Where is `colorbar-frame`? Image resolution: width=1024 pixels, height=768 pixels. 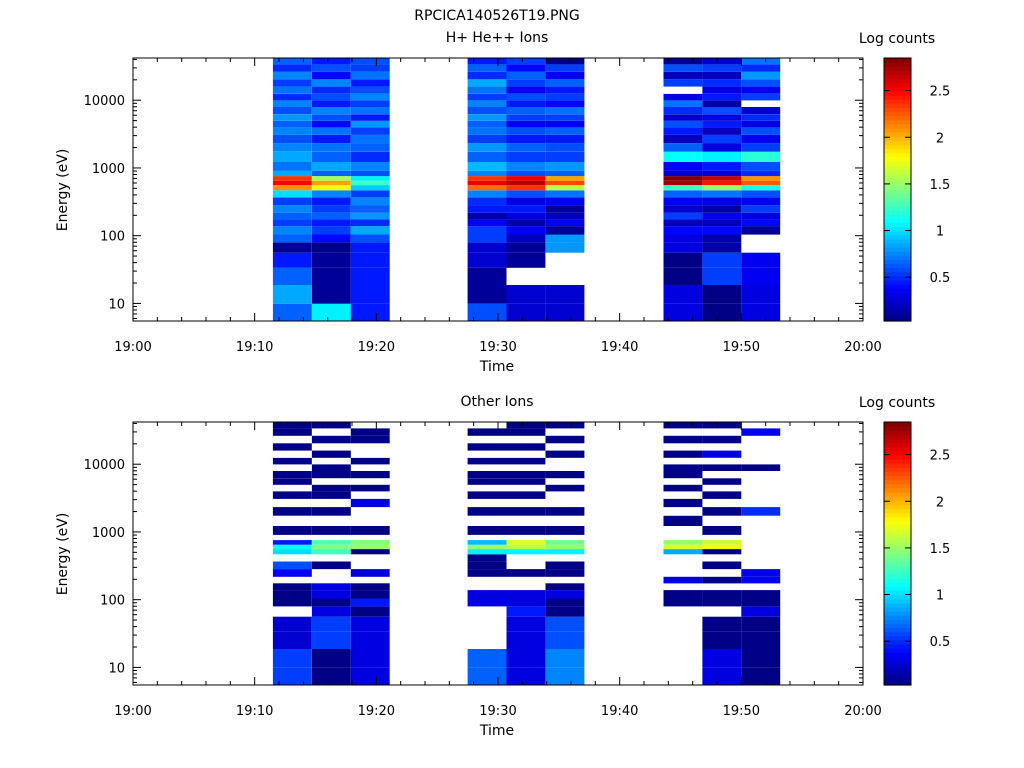
colorbar-frame is located at coordinates (897, 189).